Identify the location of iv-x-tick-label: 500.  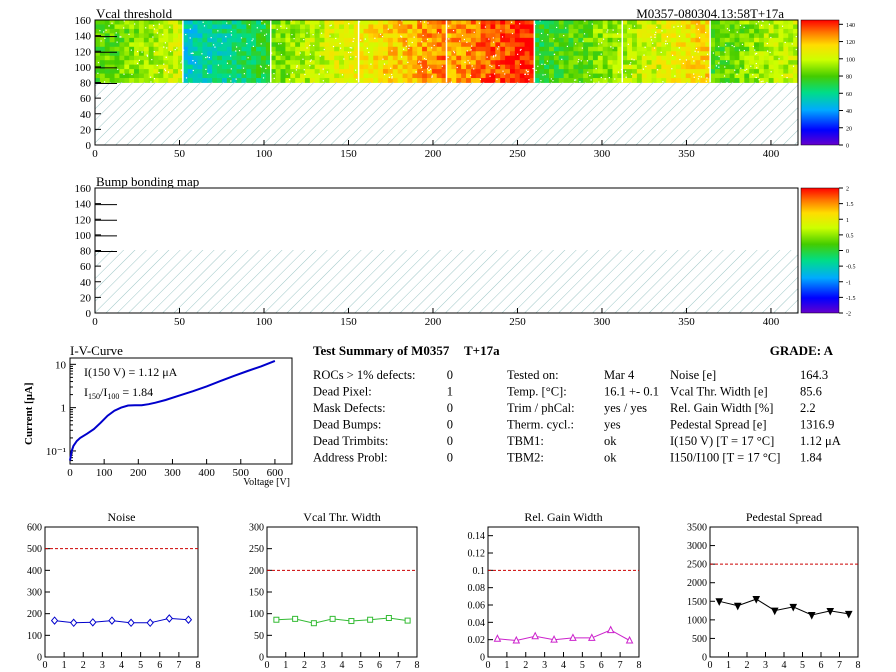
(241, 473).